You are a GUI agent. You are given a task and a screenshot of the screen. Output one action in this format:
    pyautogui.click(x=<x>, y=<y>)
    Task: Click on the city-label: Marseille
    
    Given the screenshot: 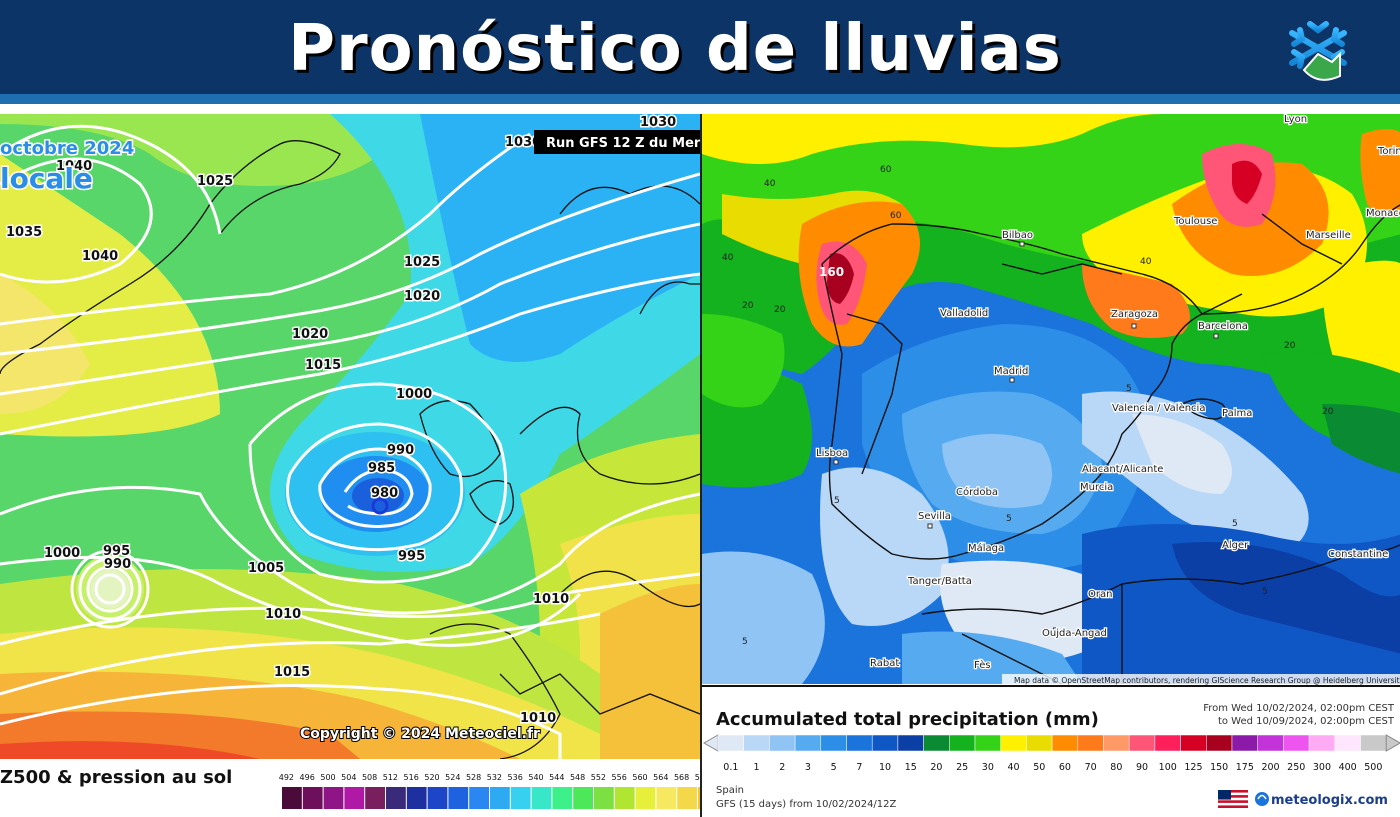 What is the action you would take?
    pyautogui.click(x=1328, y=235)
    